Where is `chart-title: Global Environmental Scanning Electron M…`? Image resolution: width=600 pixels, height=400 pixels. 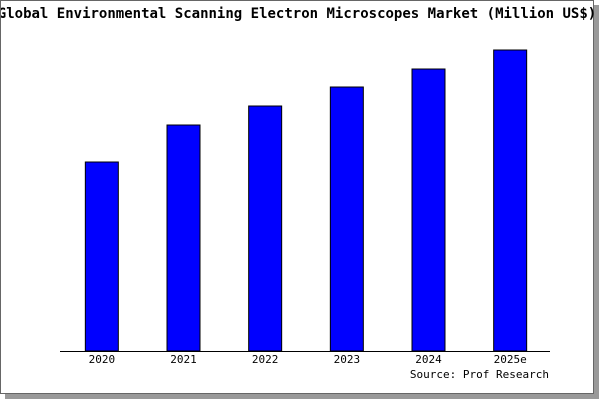
chart-title: Global Environmental Scanning Electron M… is located at coordinates (298, 14).